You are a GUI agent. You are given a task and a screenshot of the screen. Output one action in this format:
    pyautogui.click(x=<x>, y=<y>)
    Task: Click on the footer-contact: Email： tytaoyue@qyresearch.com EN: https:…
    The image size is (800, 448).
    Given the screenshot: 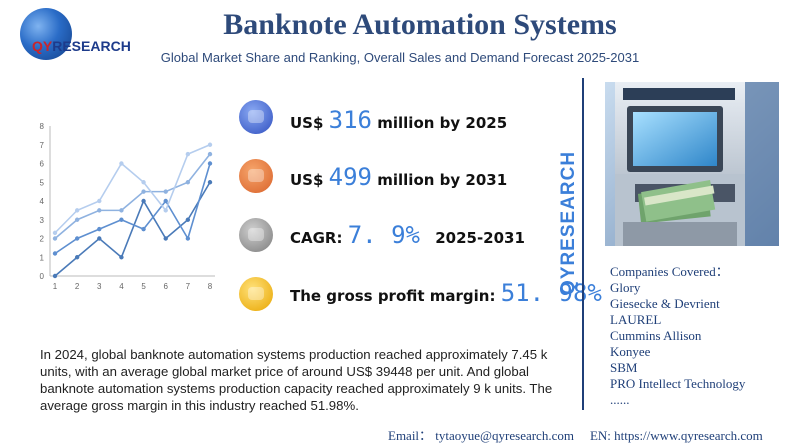 What is the action you would take?
    pyautogui.click(x=575, y=434)
    